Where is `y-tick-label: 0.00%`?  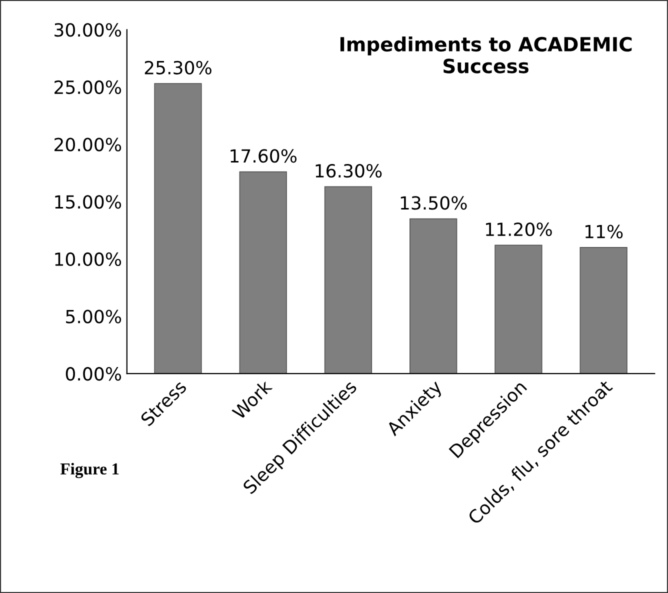 y-tick-label: 0.00% is located at coordinates (94, 374).